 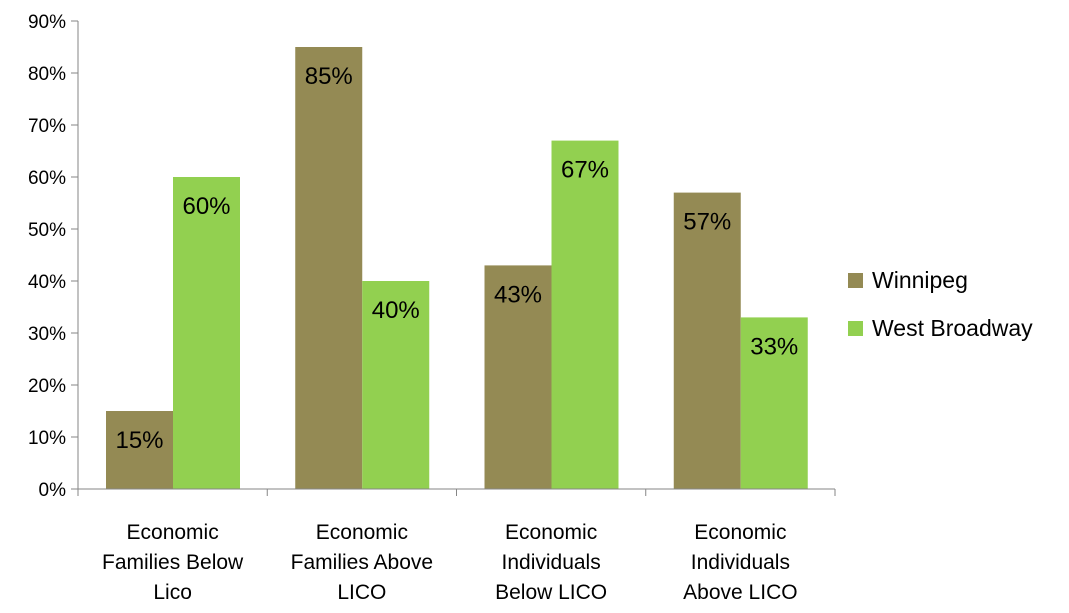 I want to click on y-tick-label: 40%, so click(x=47, y=282).